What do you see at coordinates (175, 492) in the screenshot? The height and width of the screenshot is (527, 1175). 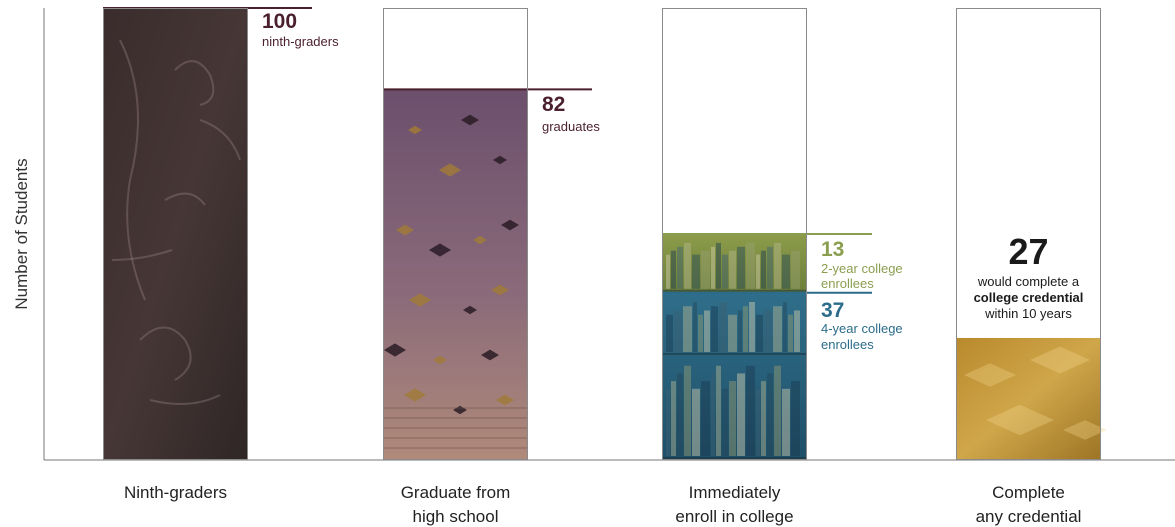 I see `category-label: Ninth-graders` at bounding box center [175, 492].